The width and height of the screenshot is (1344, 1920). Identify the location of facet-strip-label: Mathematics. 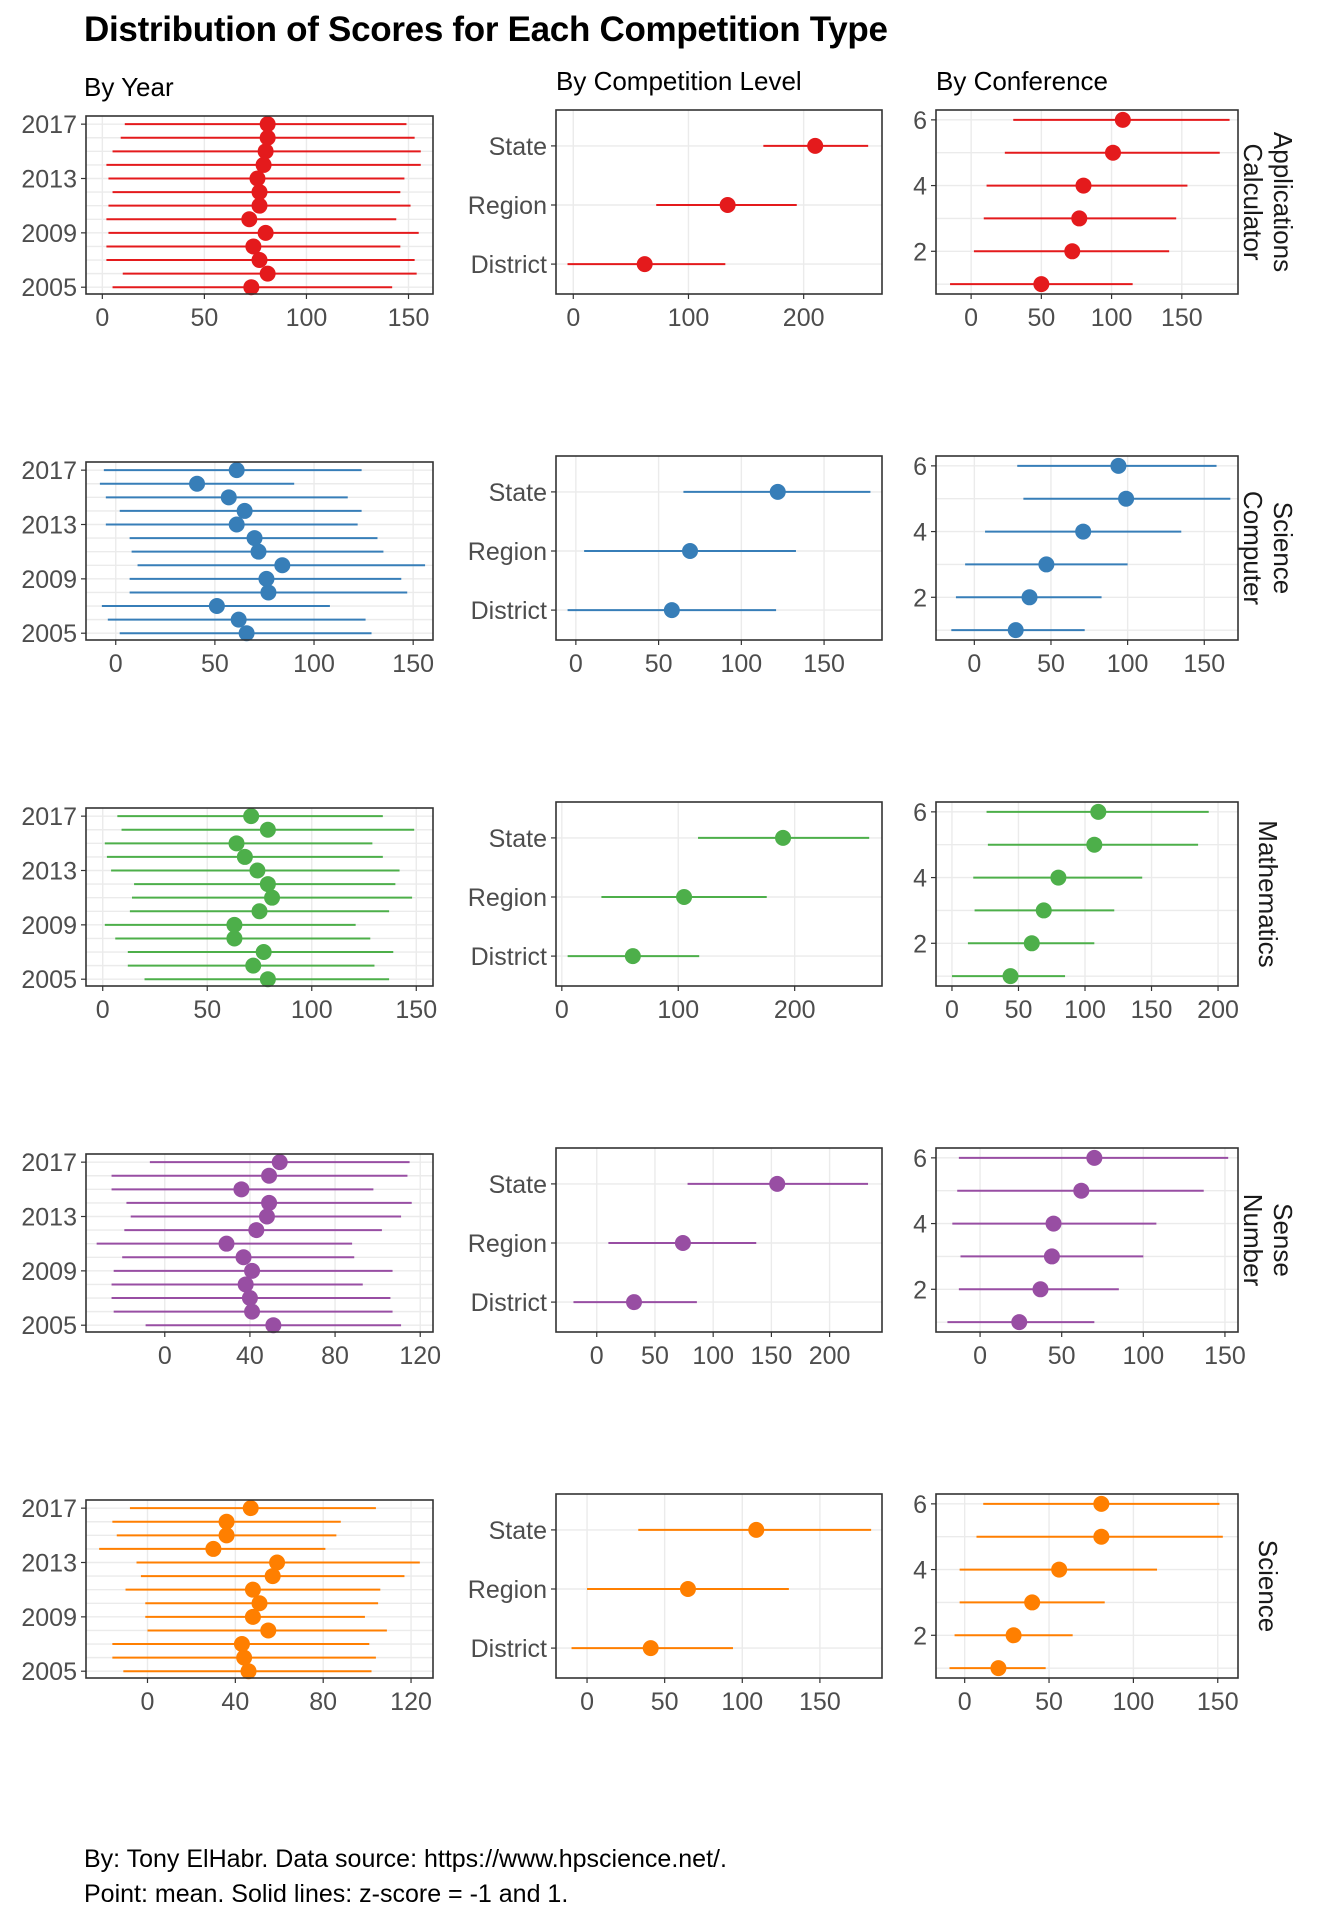
(1268, 893).